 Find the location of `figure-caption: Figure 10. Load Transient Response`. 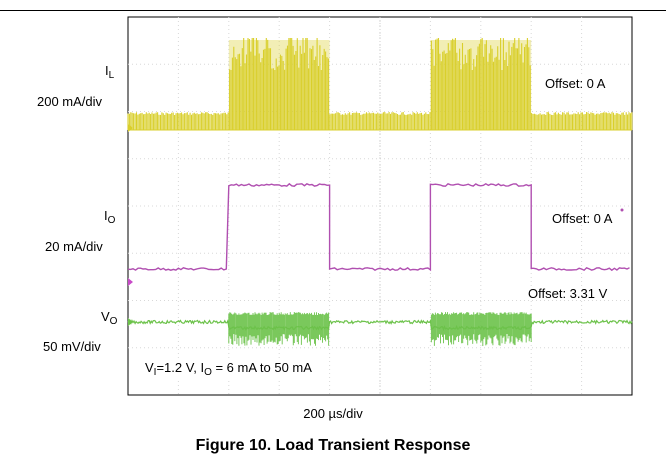

figure-caption: Figure 10. Load Transient Response is located at coordinates (333, 445).